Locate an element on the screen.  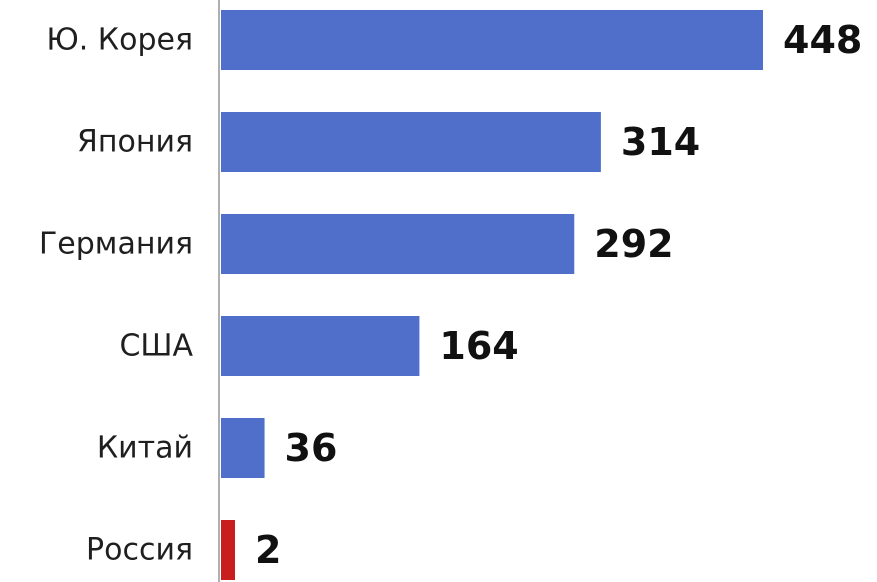
category-label: США is located at coordinates (156, 346).